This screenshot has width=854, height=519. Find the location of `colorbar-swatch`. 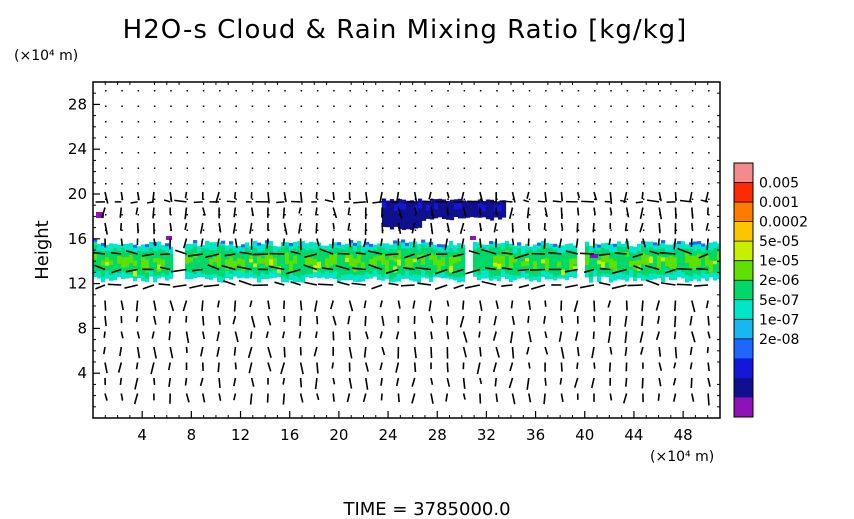

colorbar-swatch is located at coordinates (743, 231).